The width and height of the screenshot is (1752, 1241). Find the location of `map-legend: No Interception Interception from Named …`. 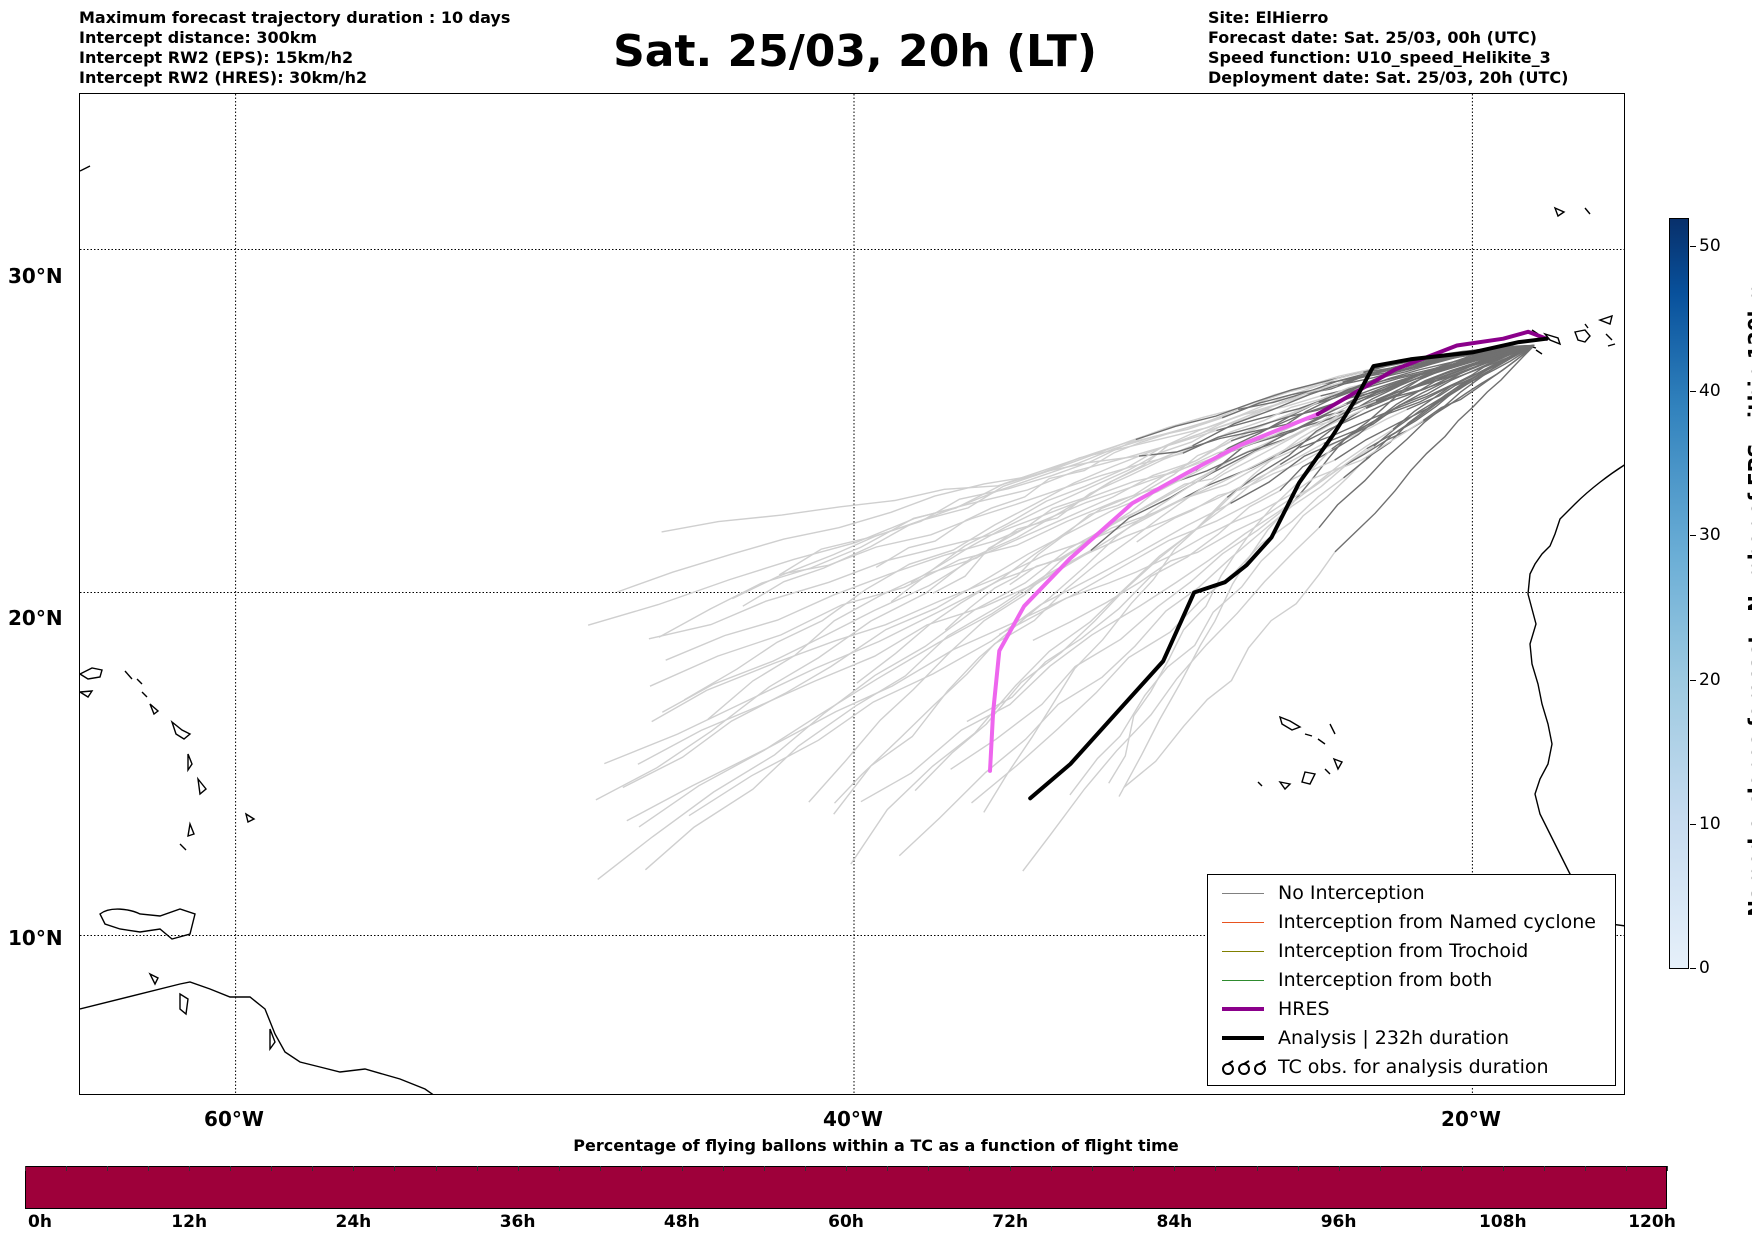

map-legend: No Interception Interception from Named … is located at coordinates (1411, 980).